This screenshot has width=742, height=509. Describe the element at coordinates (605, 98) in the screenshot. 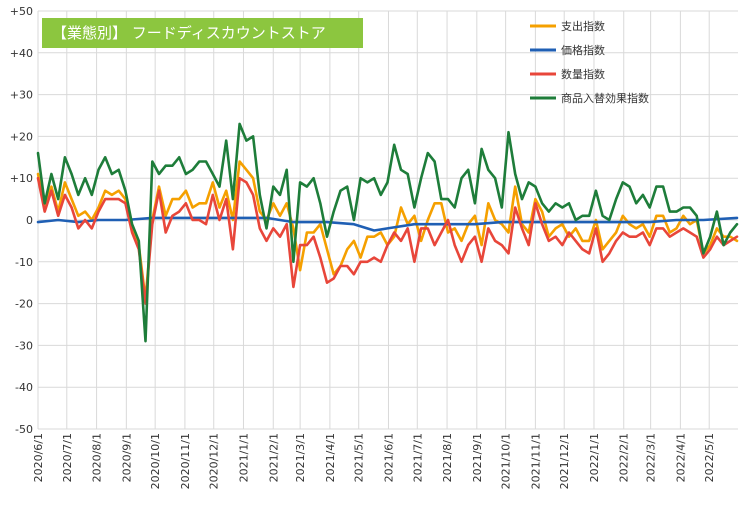

I see `legend-label: 商品入替効果指数` at that location.